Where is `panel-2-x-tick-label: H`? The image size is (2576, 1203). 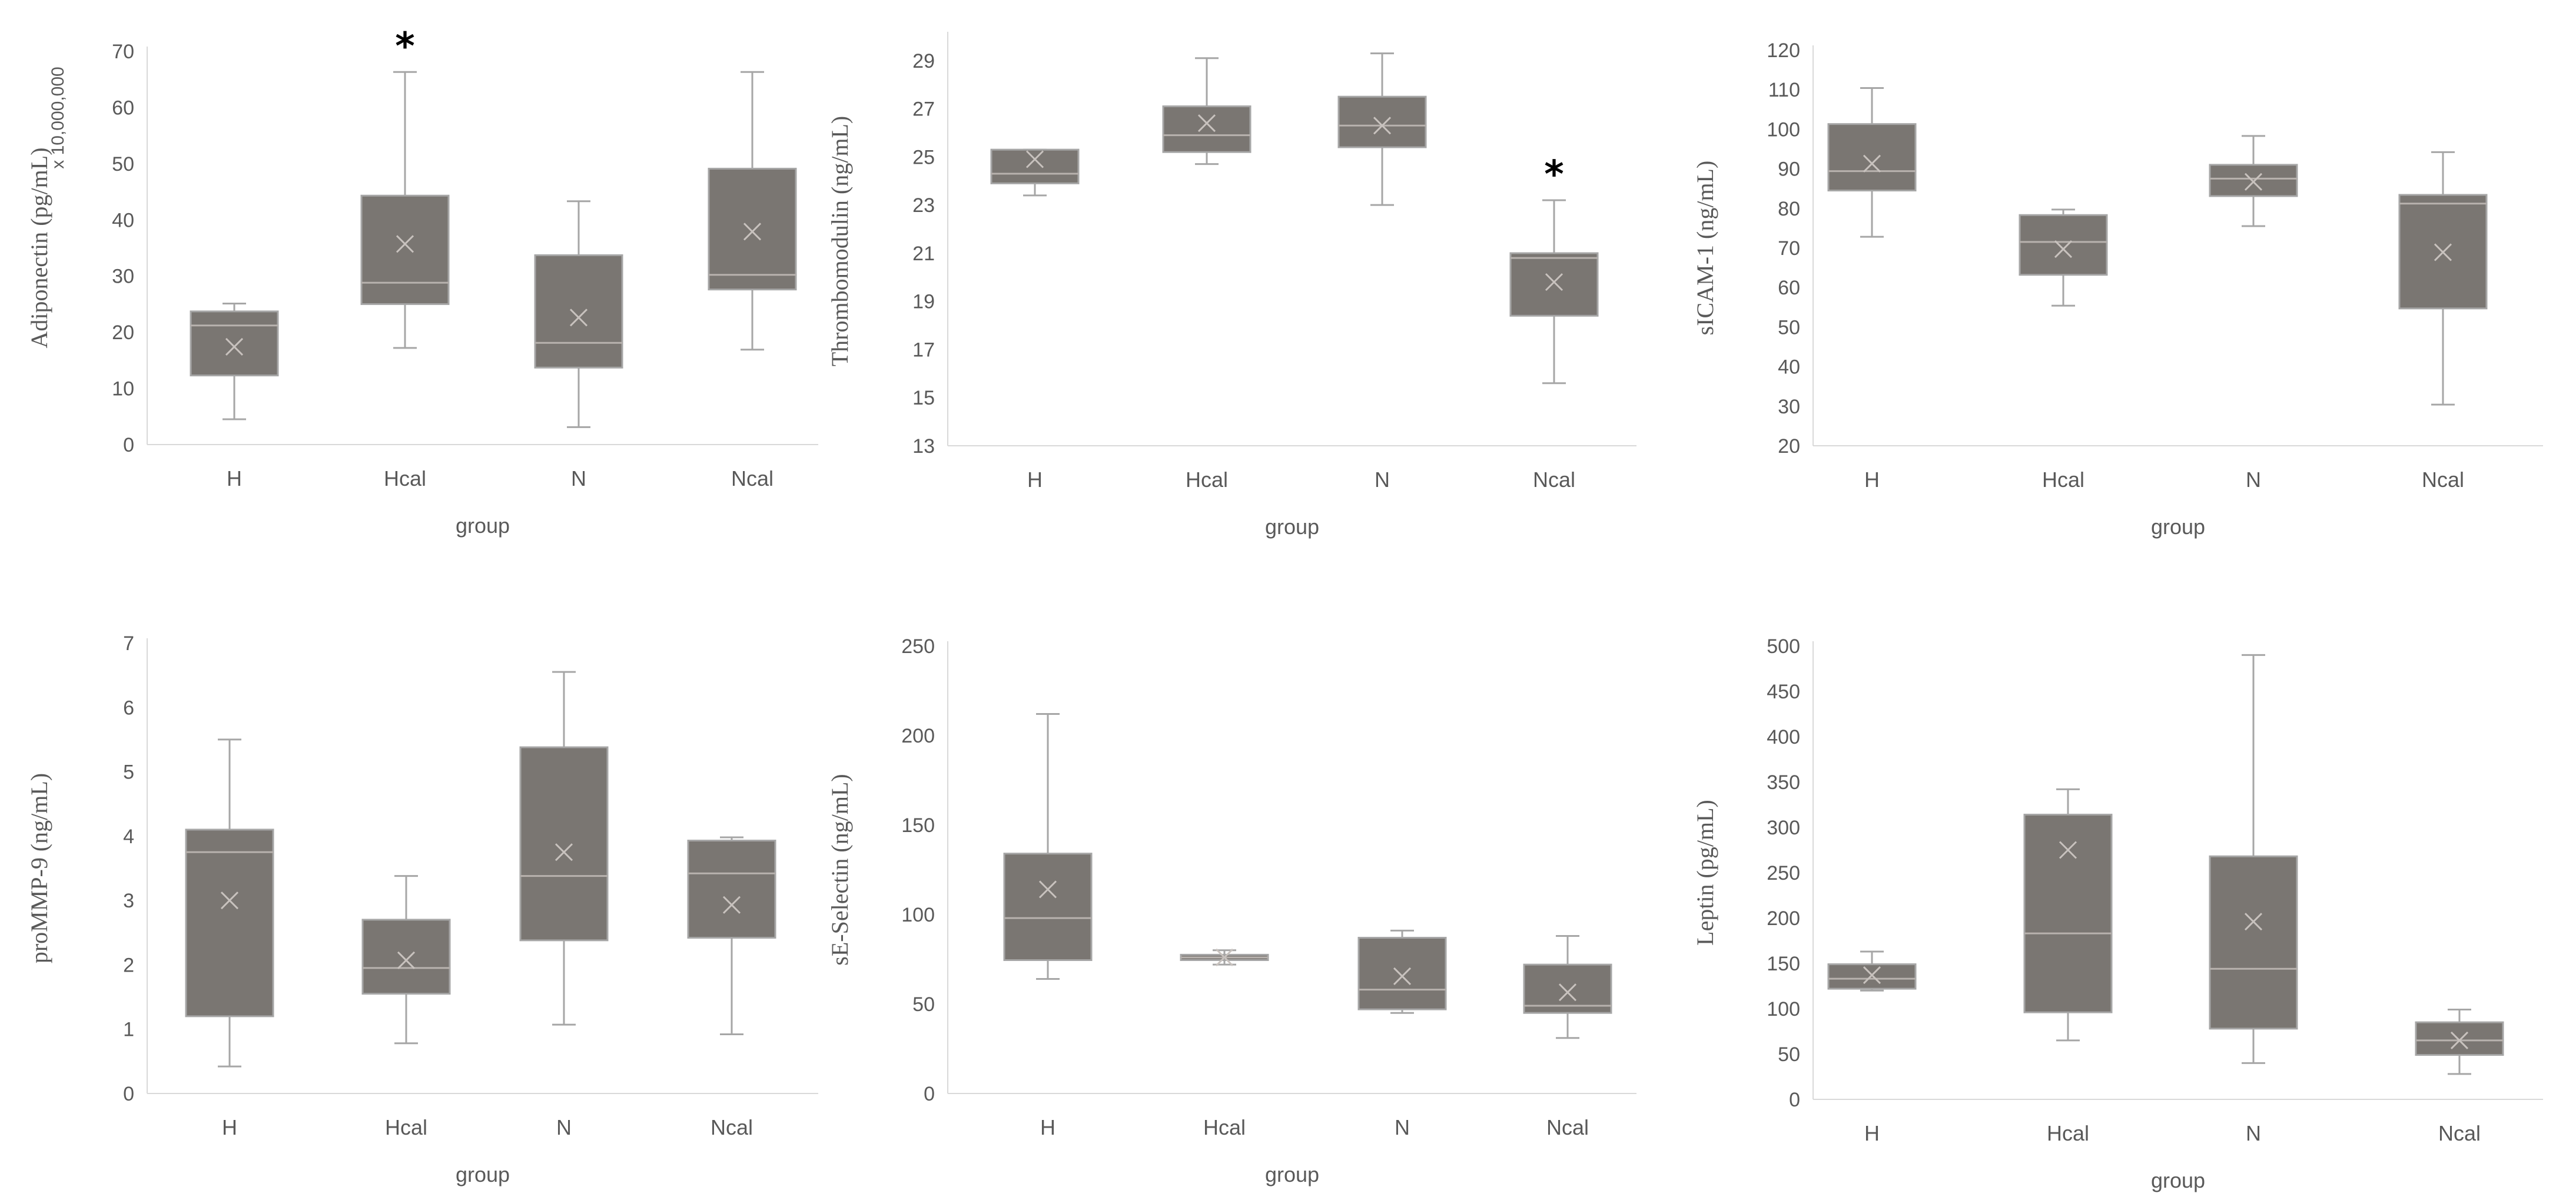 panel-2-x-tick-label: H is located at coordinates (1035, 480).